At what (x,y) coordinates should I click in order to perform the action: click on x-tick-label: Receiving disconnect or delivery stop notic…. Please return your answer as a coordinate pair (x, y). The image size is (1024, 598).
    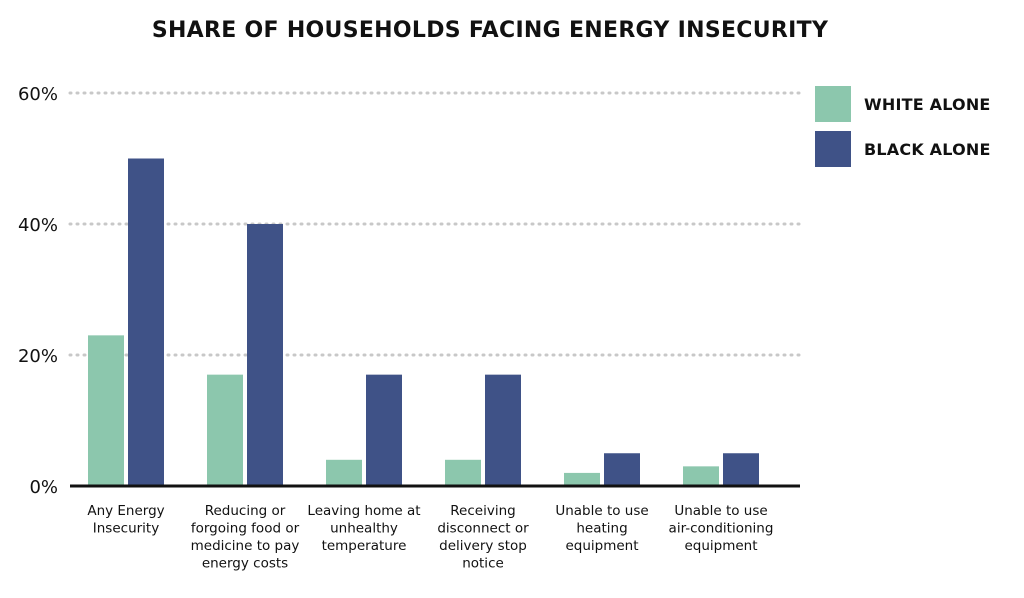
    Looking at the image, I should click on (483, 537).